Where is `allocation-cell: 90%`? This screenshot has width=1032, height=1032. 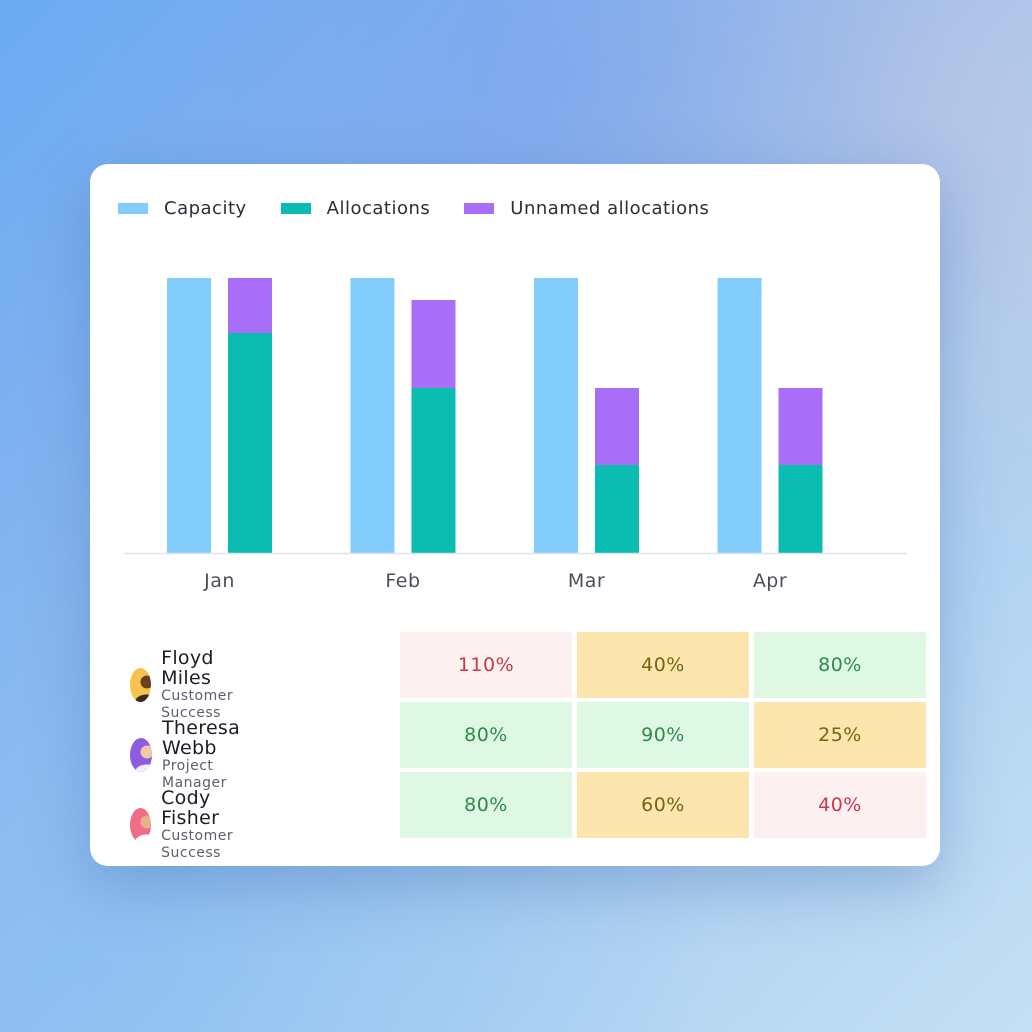 allocation-cell: 90% is located at coordinates (663, 735).